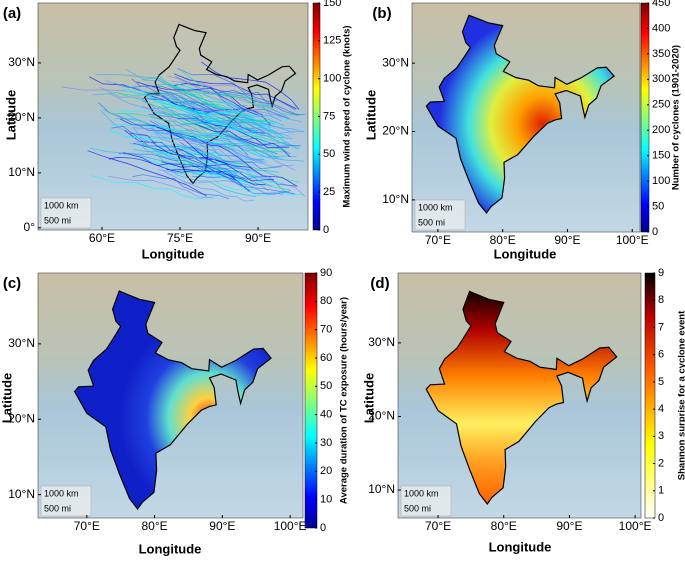 This screenshot has width=685, height=567. What do you see at coordinates (329, 192) in the screenshot?
I see `colorbar-tick-label: 25` at bounding box center [329, 192].